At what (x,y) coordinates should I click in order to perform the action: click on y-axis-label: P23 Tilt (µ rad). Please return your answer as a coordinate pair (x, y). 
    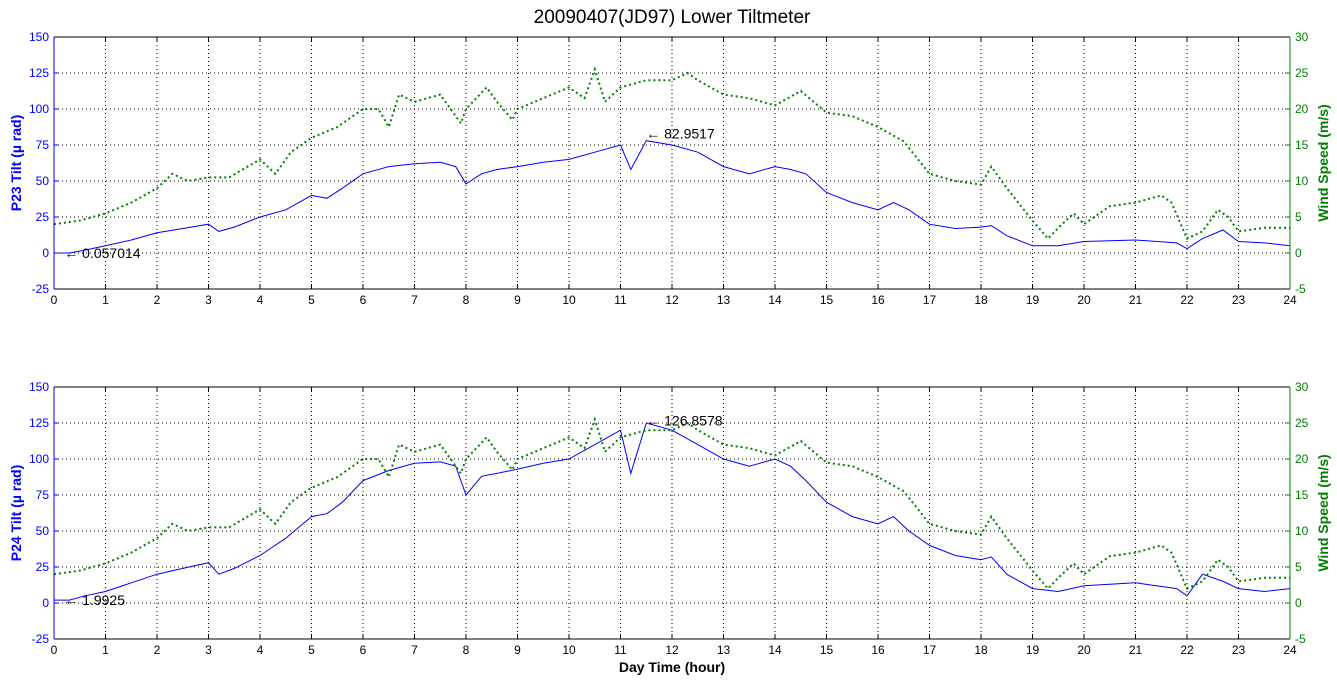
    Looking at the image, I should click on (16, 163).